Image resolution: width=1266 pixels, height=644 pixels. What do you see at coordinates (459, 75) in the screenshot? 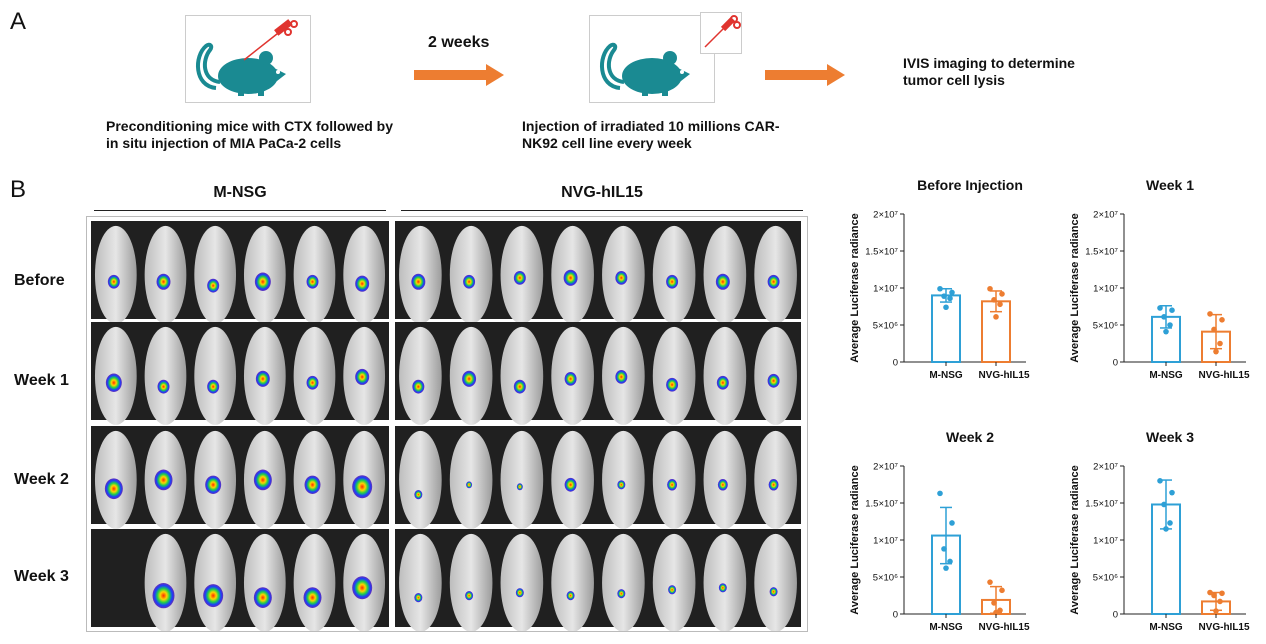
I see `right-arrow-icon` at bounding box center [459, 75].